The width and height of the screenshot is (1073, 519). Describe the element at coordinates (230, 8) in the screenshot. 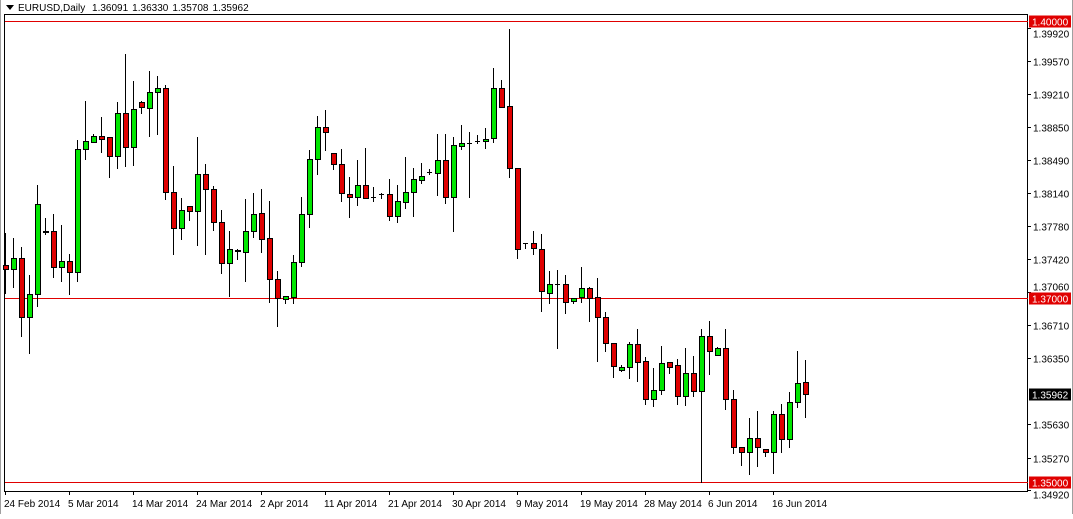

I see `close-value: 1.35962` at that location.